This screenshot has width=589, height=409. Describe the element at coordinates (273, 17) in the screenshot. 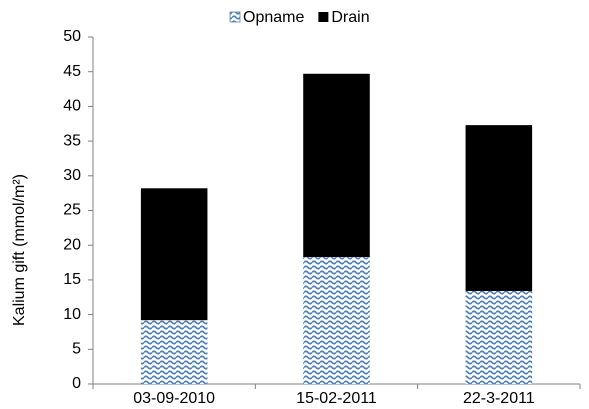

I see `legend-label: Opname` at that location.